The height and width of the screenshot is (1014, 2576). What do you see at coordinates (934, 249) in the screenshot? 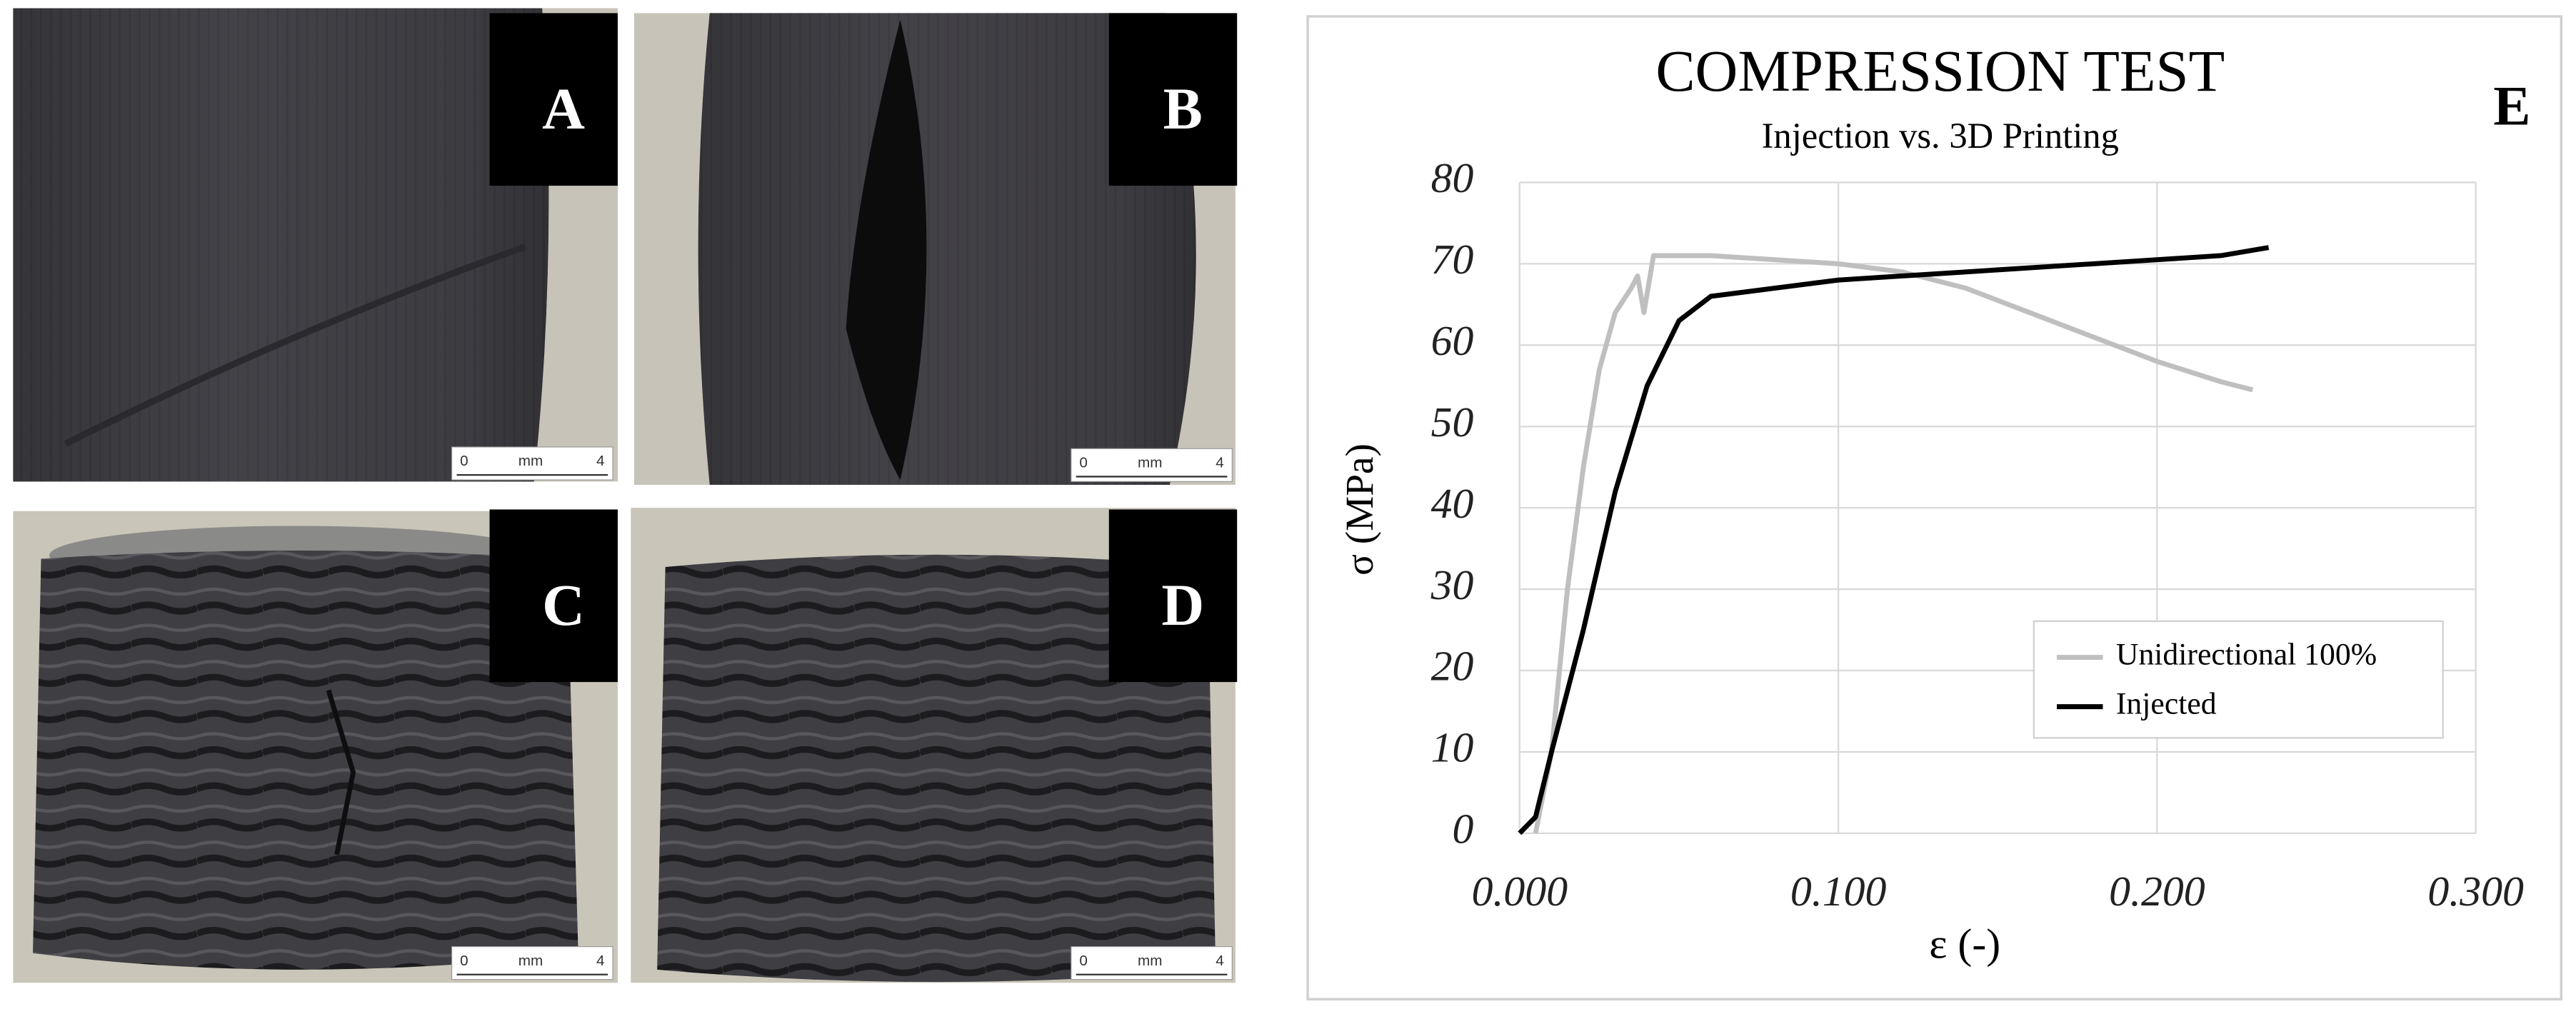
I see `photo-b` at bounding box center [934, 249].